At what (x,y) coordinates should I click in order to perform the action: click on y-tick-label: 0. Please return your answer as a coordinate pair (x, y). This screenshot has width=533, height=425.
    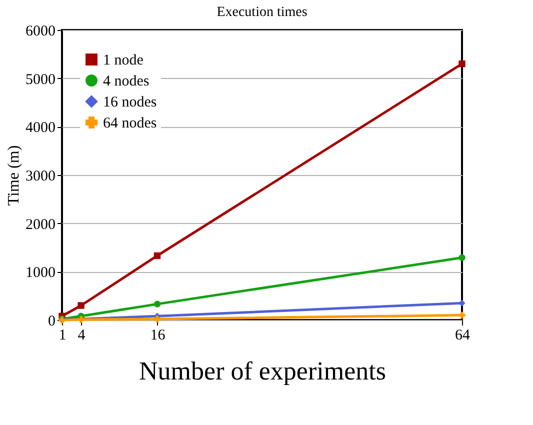
    Looking at the image, I should click on (52, 322).